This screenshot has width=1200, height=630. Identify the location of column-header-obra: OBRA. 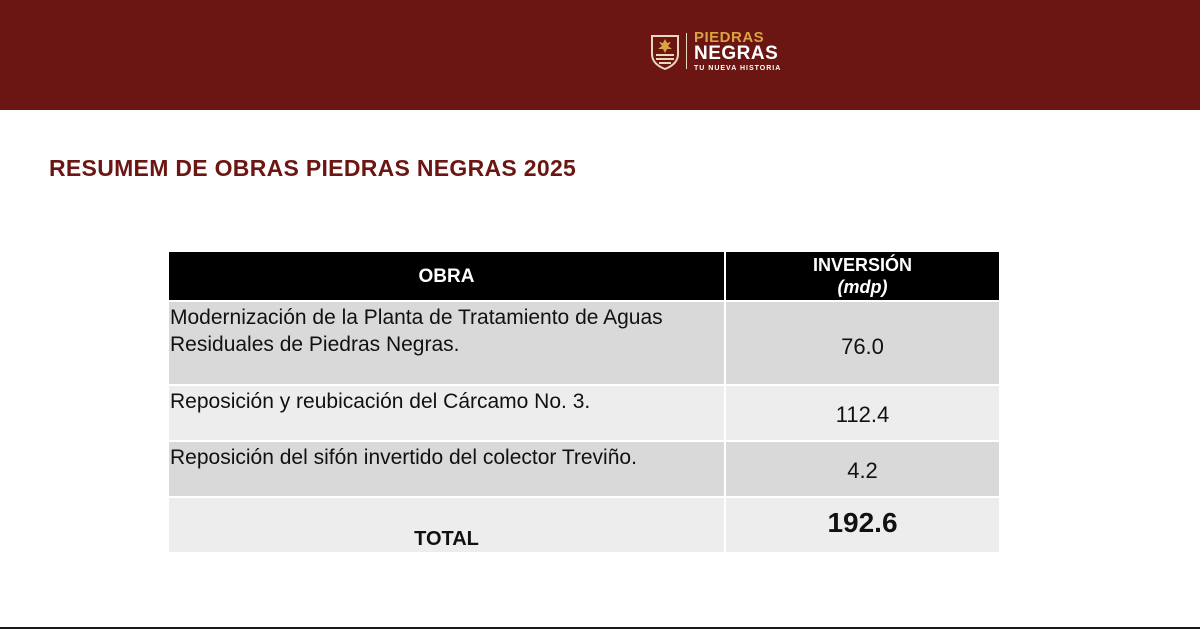
(447, 276).